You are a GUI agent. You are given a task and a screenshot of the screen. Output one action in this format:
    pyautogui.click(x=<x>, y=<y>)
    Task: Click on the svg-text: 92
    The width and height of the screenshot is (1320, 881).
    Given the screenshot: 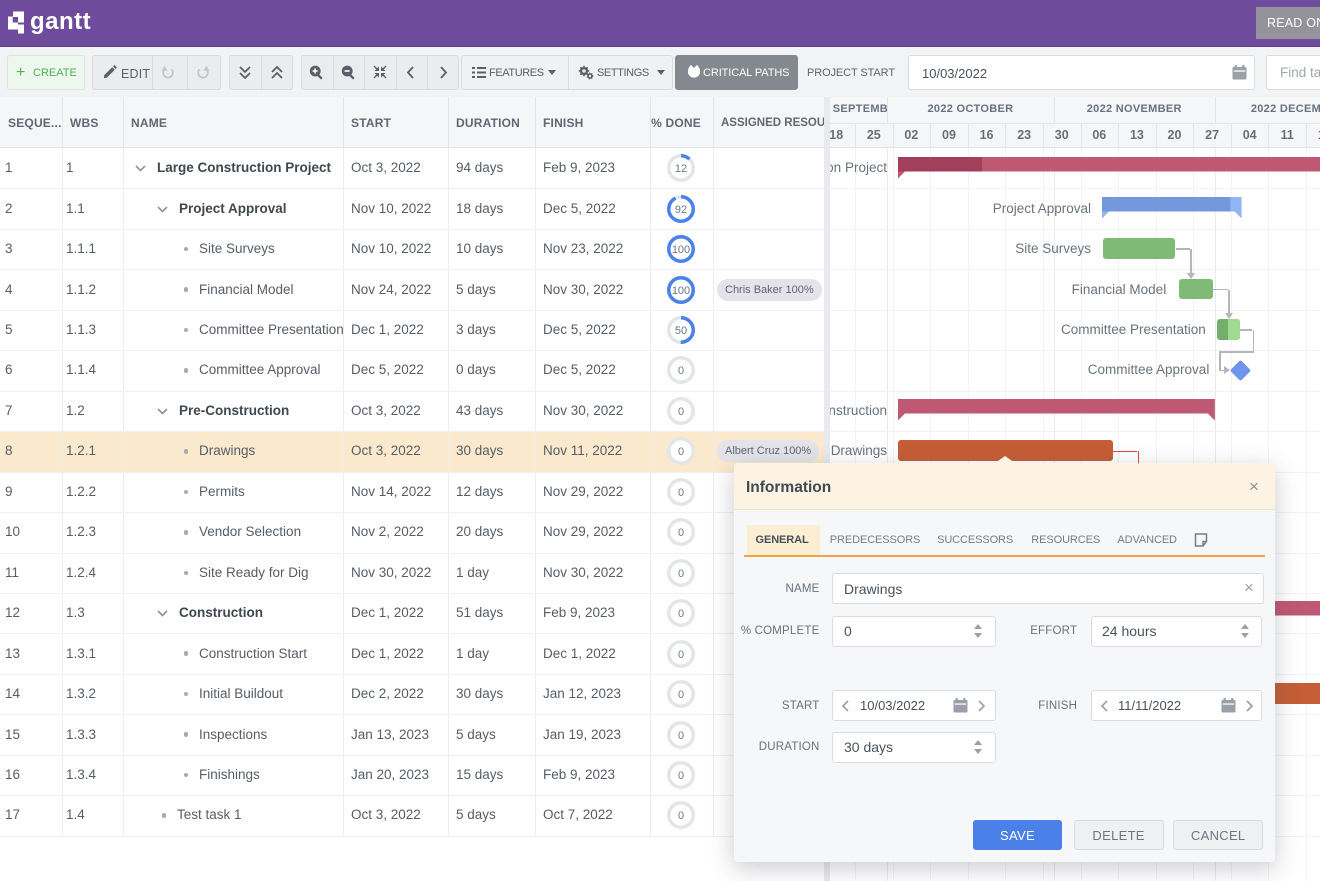 What is the action you would take?
    pyautogui.click(x=681, y=210)
    